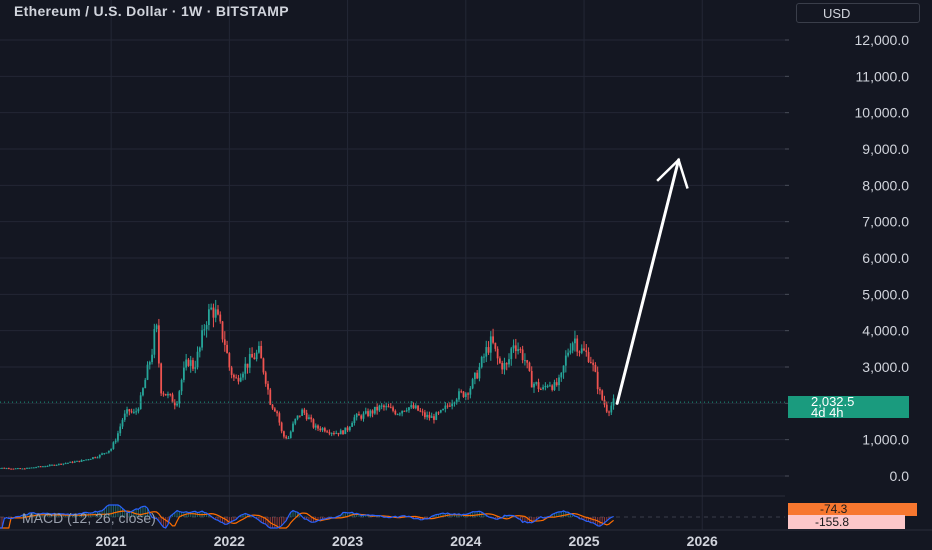 Image resolution: width=932 pixels, height=550 pixels. Describe the element at coordinates (900, 476) in the screenshot. I see `price-tick-label: 0.0` at that location.